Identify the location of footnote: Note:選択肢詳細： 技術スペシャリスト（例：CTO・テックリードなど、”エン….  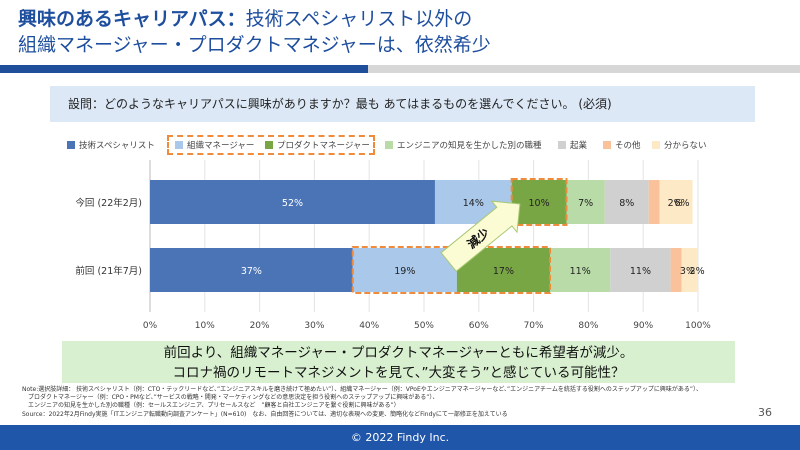
(392, 402).